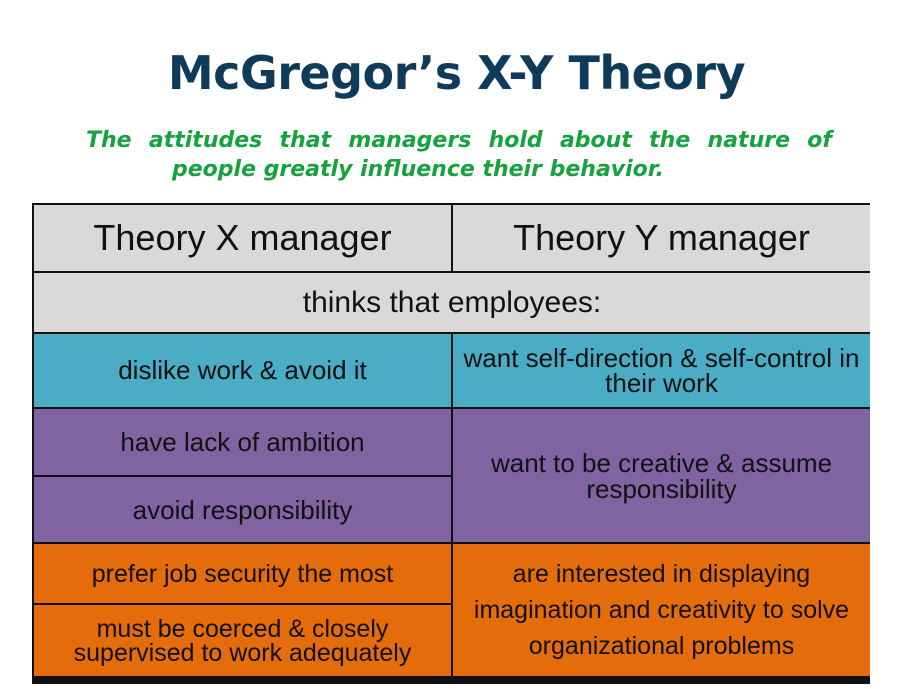 The width and height of the screenshot is (913, 689). Describe the element at coordinates (242, 238) in the screenshot. I see `header-theory-x: Theory X manager` at that location.